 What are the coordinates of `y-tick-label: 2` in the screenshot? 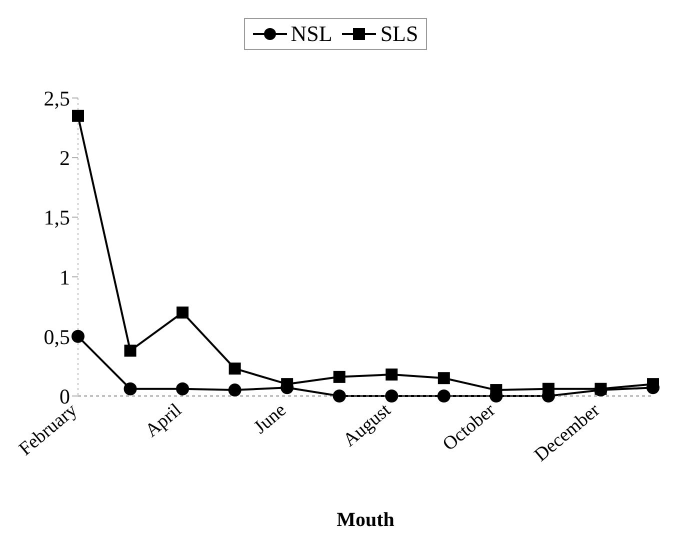 It's located at (65, 158).